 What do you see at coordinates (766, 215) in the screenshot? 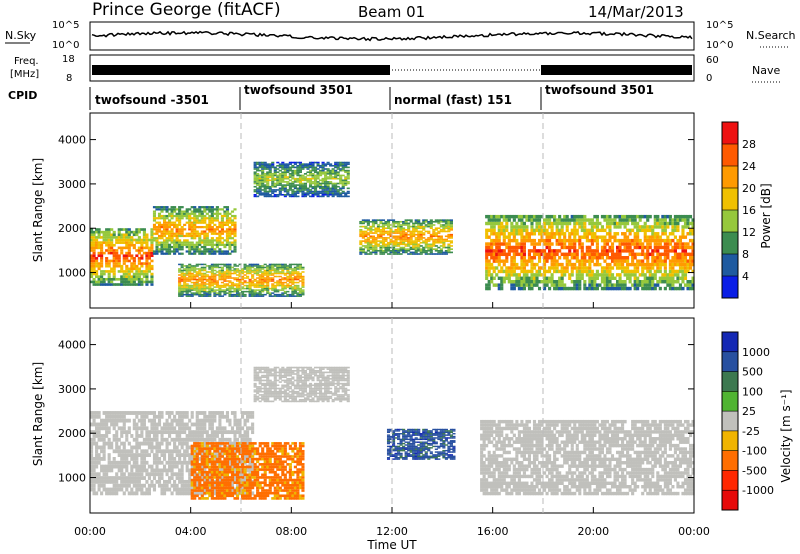
I see `power-colorbar-title: Power [dB]` at bounding box center [766, 215].